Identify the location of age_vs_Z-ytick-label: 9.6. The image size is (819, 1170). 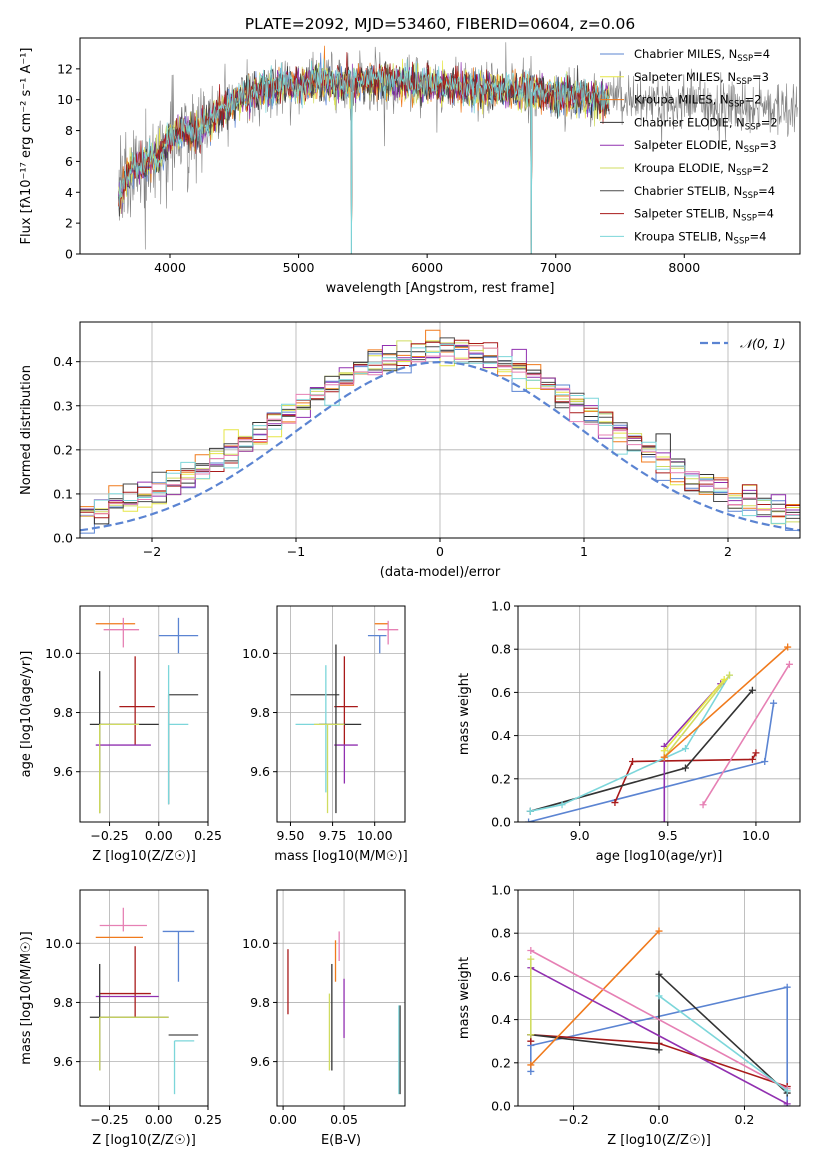
(63, 771).